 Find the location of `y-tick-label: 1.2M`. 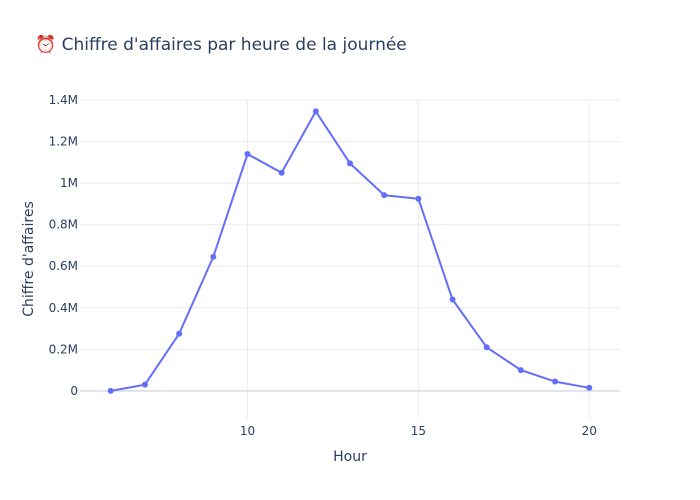

y-tick-label: 1.2M is located at coordinates (63, 142).